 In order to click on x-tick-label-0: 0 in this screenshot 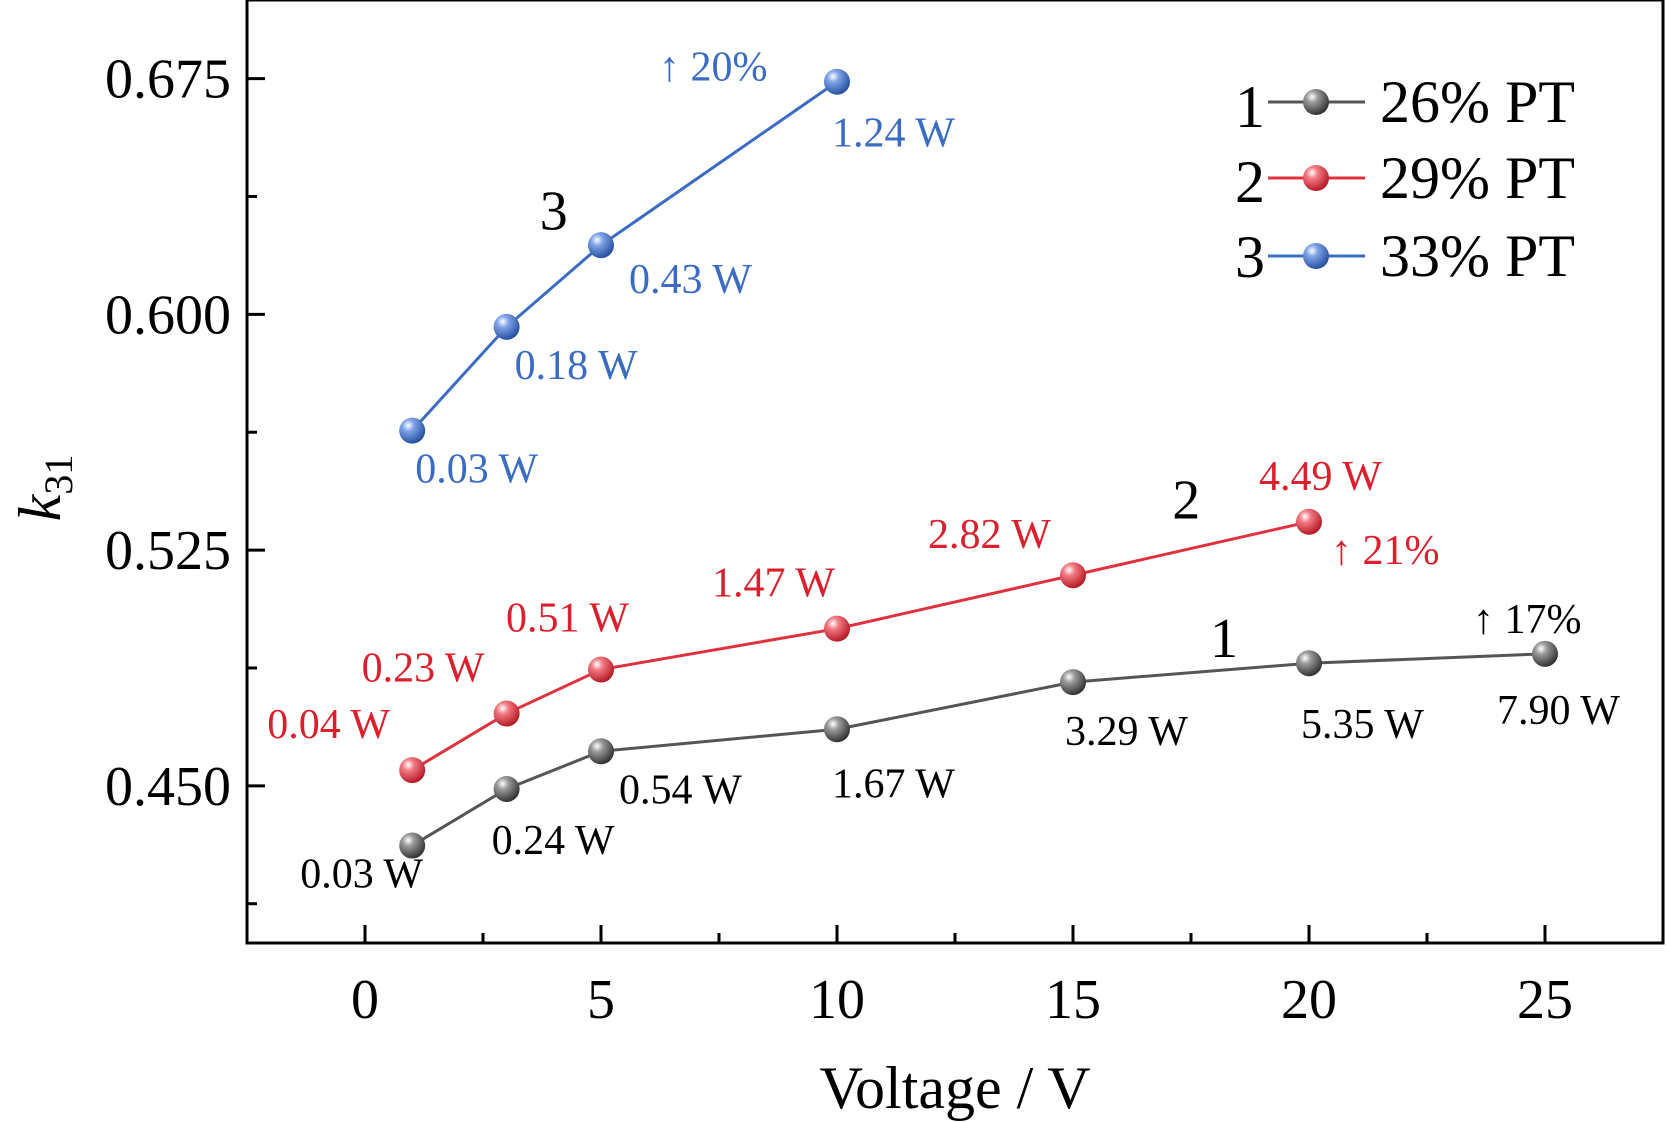, I will do `click(365, 1000)`.